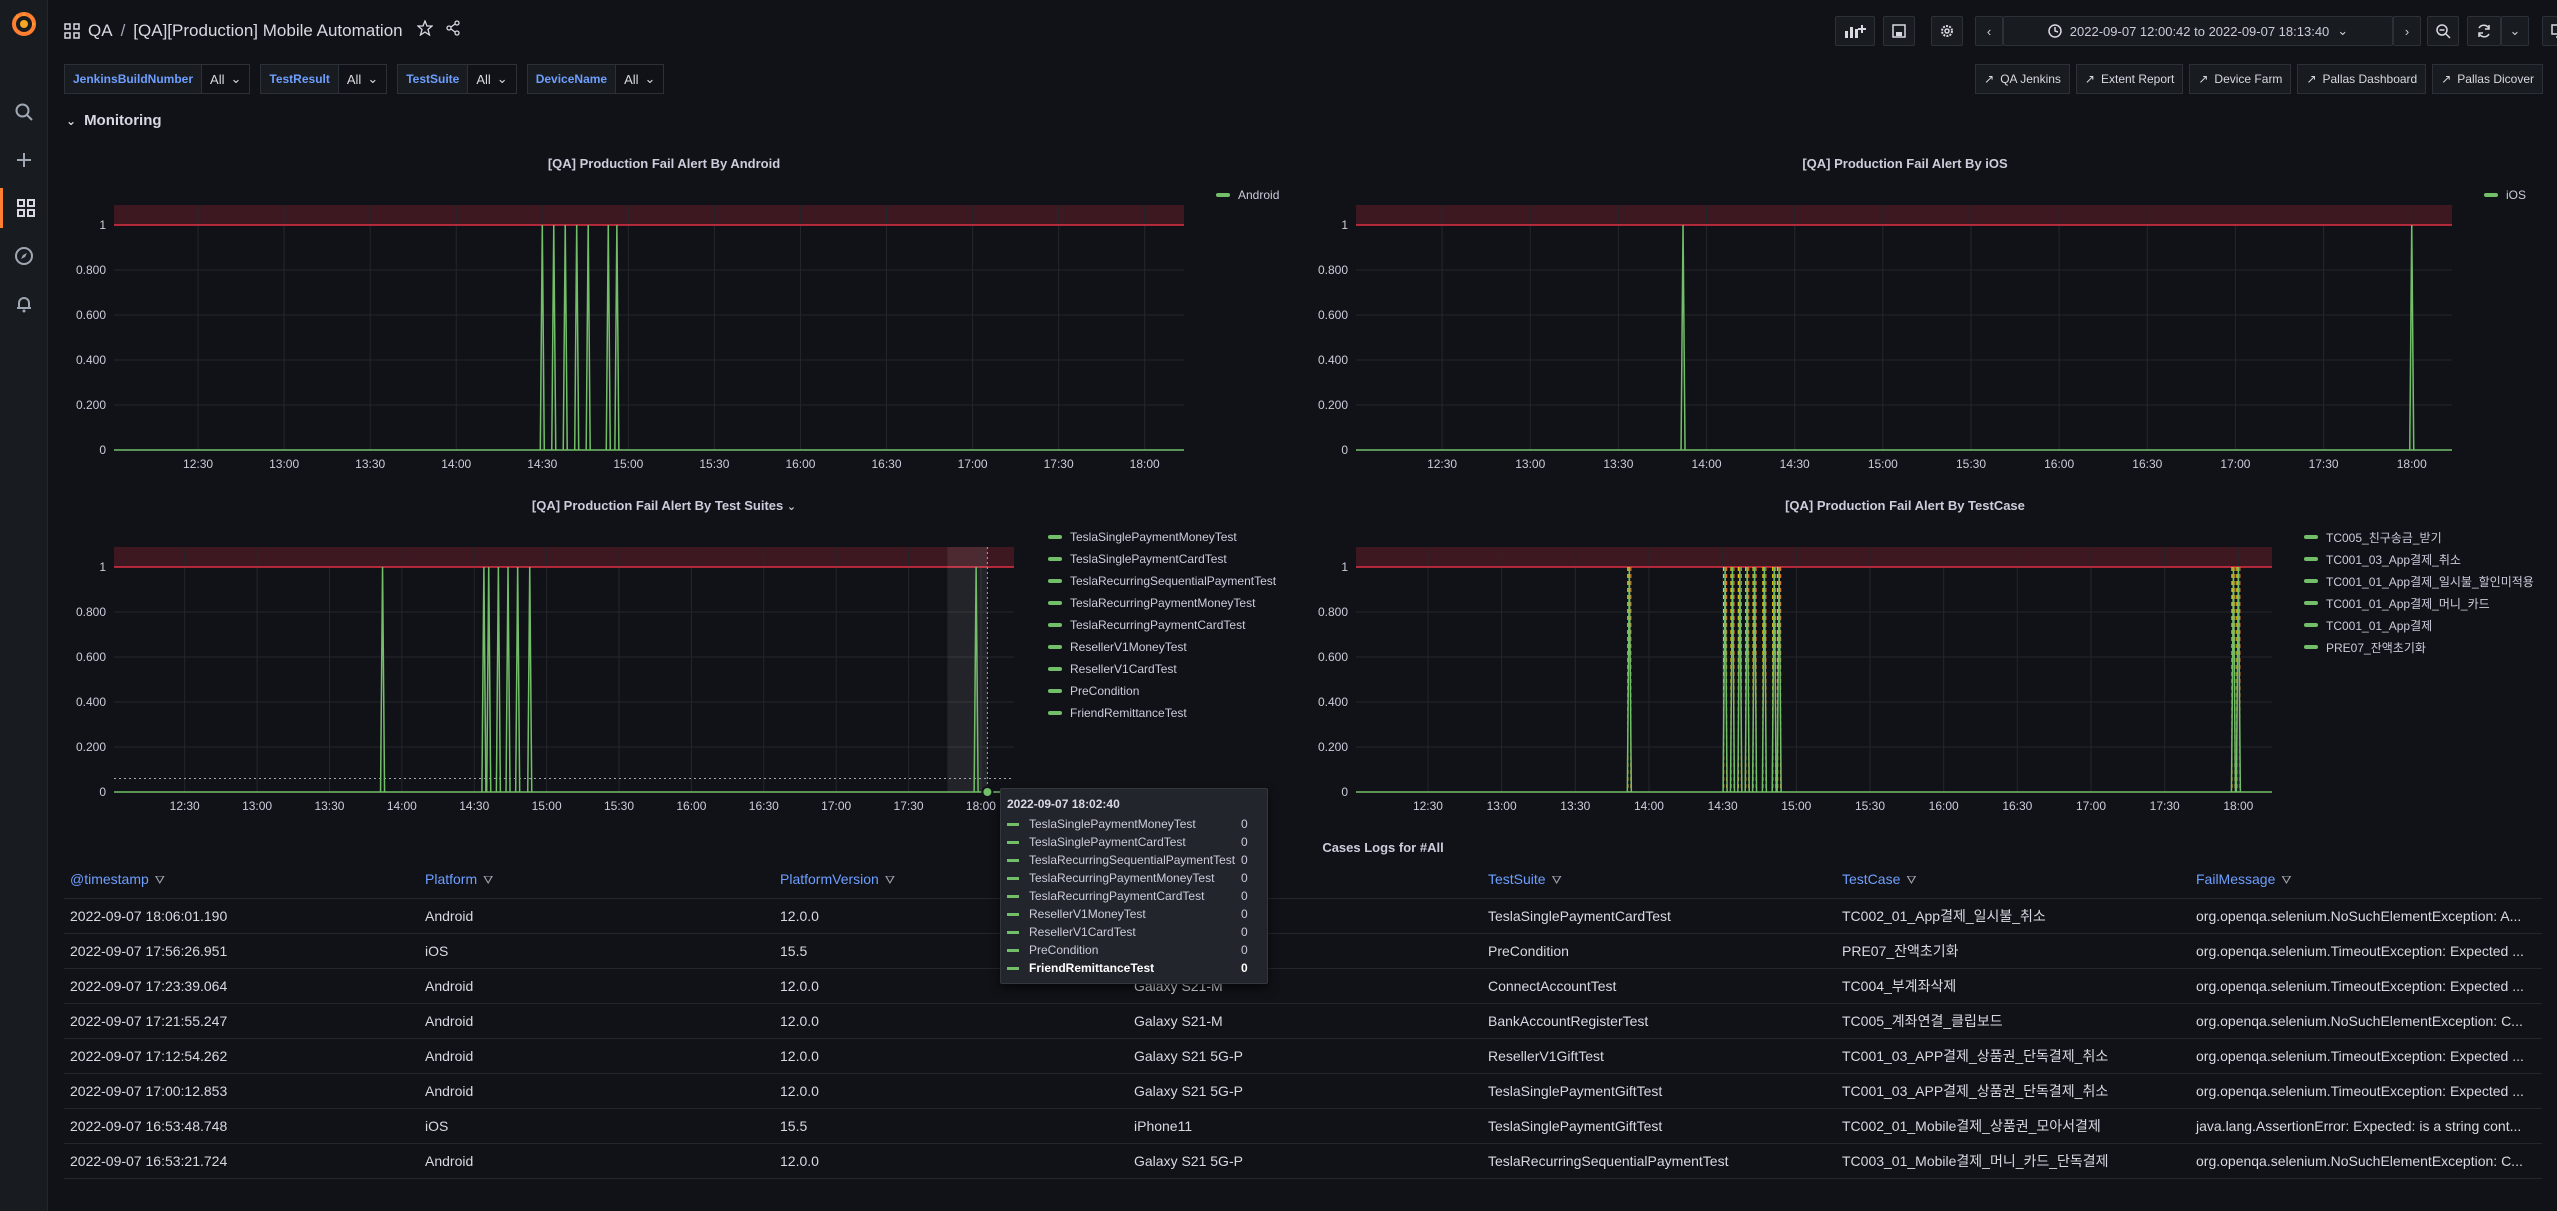 The height and width of the screenshot is (1211, 2557). What do you see at coordinates (2366, 880) in the screenshot?
I see `column-header: FailMessage ⛛` at bounding box center [2366, 880].